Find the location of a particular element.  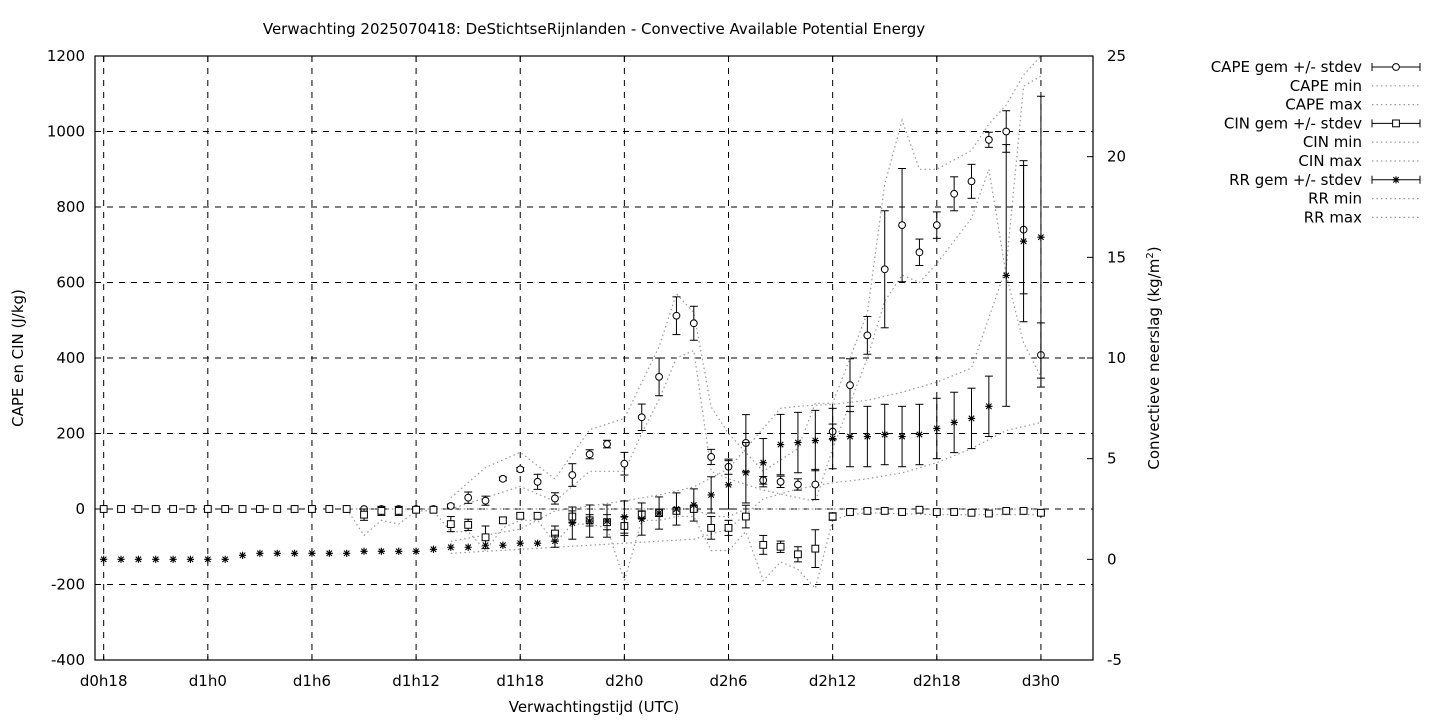

y2-tick-label: 0 is located at coordinates (1112, 559).